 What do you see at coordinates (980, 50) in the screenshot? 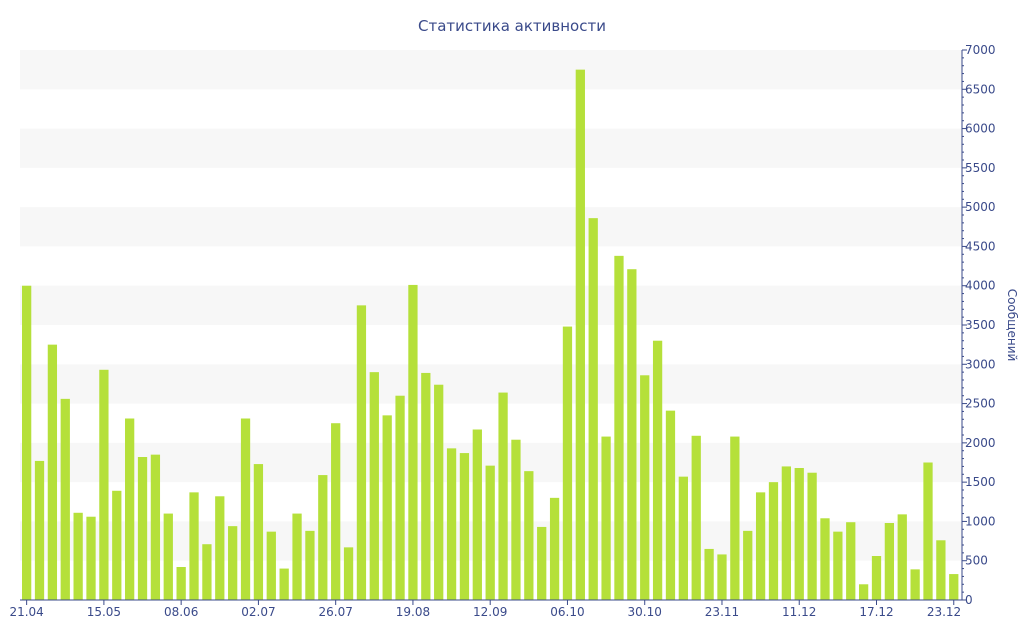
I see `y-tick-label: 7000` at bounding box center [980, 50].